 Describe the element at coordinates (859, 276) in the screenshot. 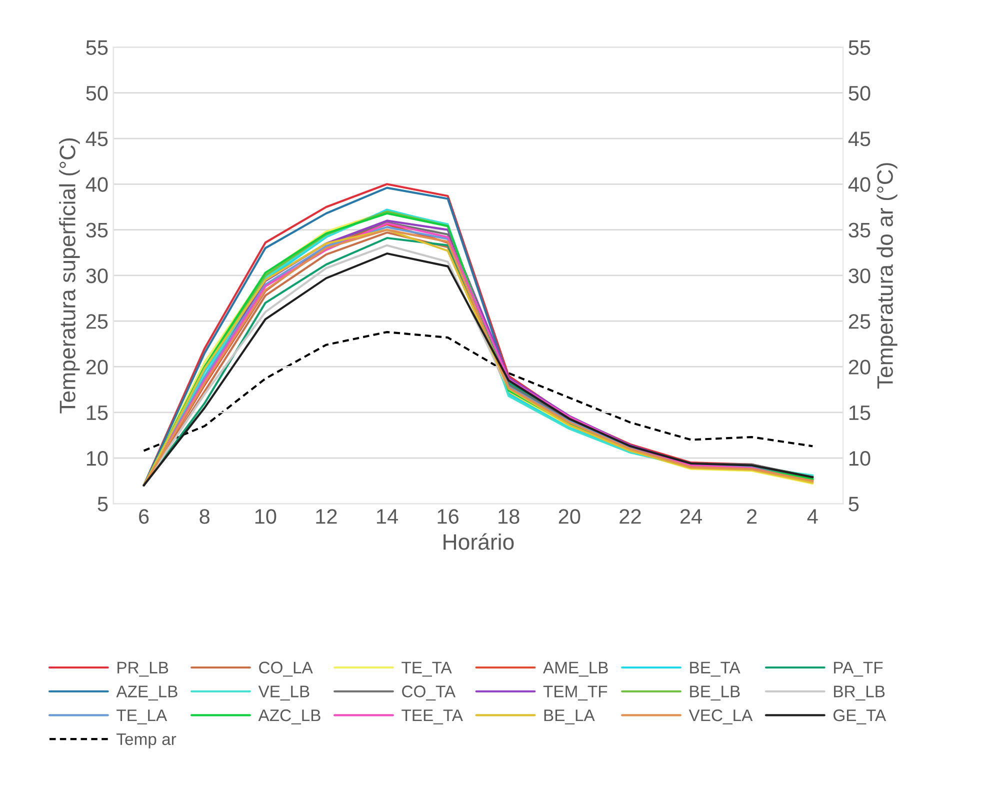

I see `y2-tick-label: 30` at that location.